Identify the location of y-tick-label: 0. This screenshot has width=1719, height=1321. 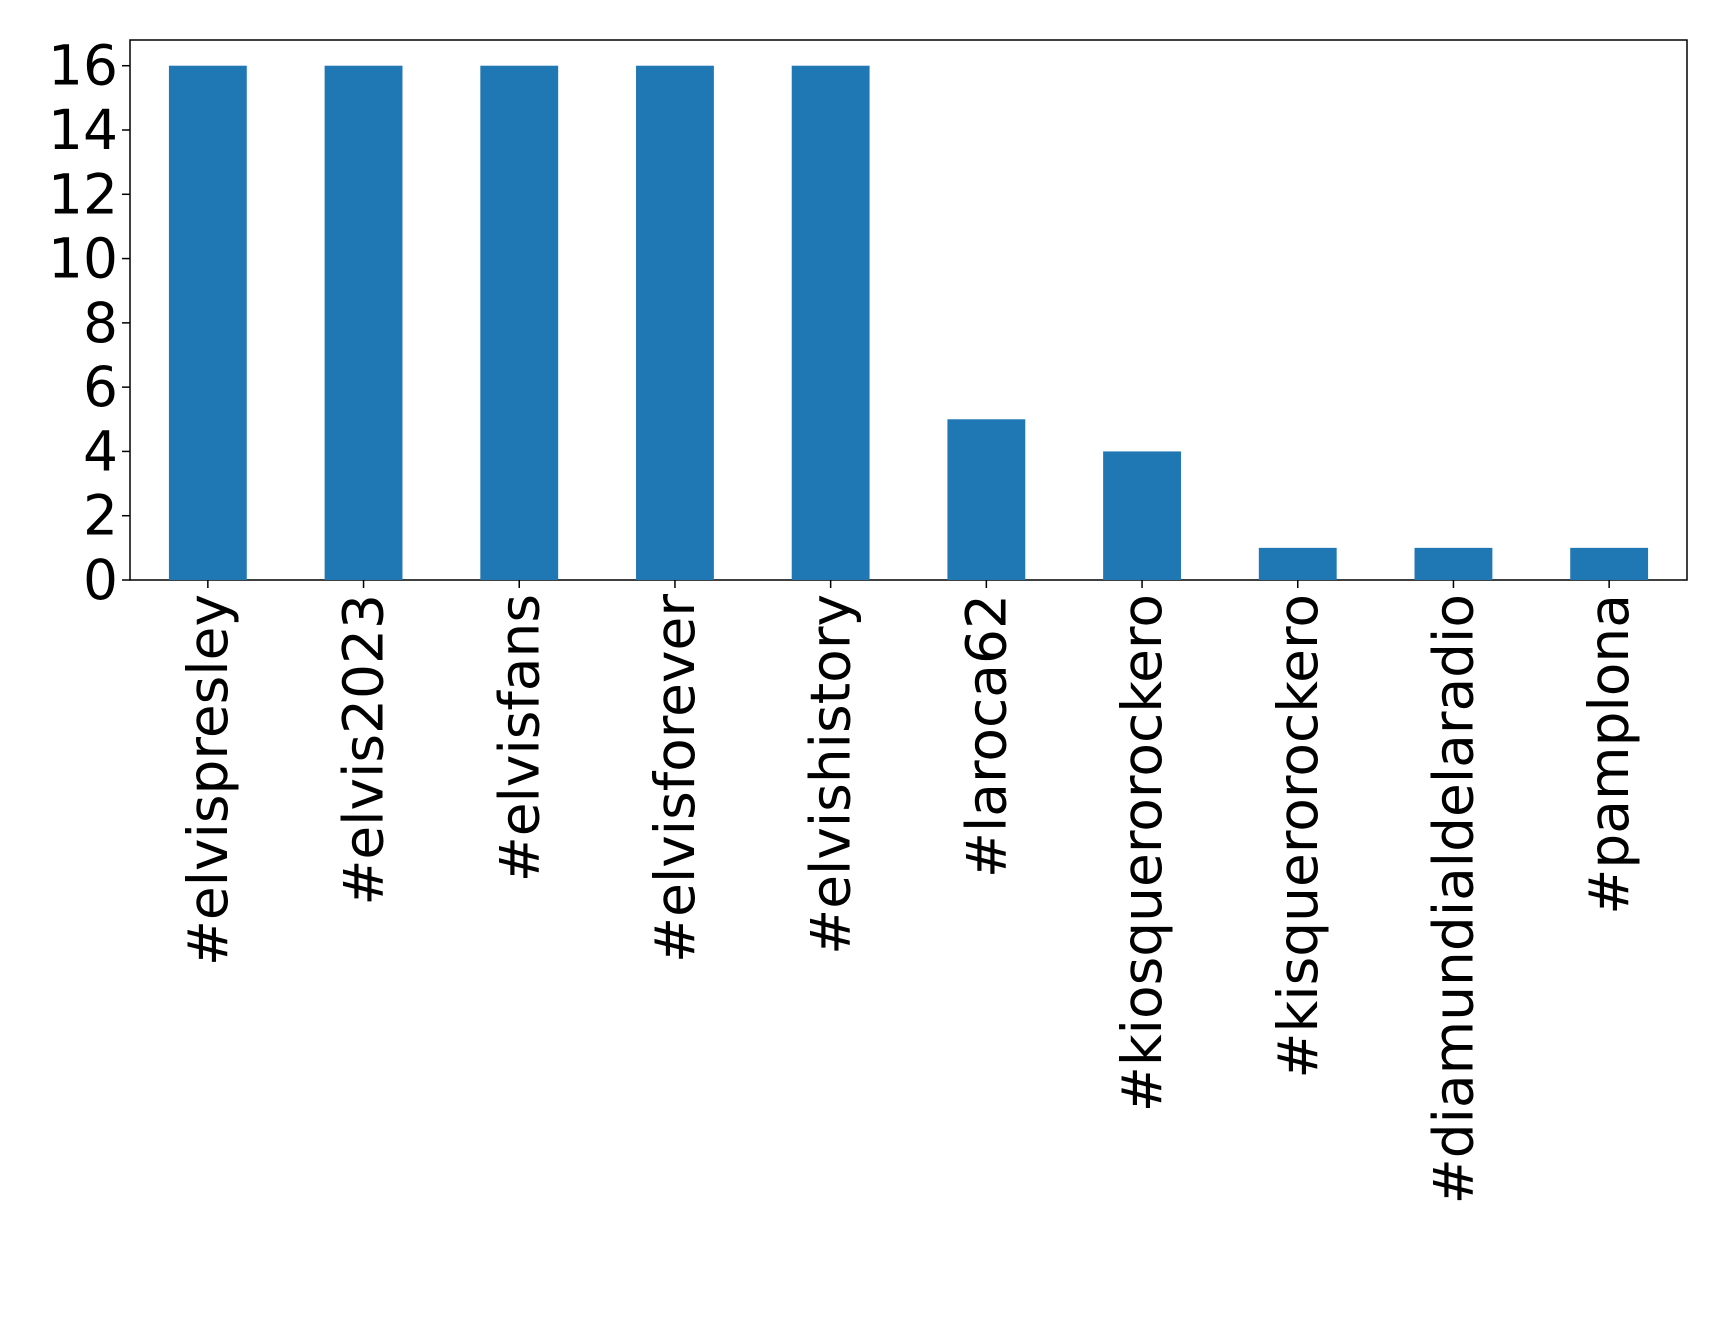
(100, 580).